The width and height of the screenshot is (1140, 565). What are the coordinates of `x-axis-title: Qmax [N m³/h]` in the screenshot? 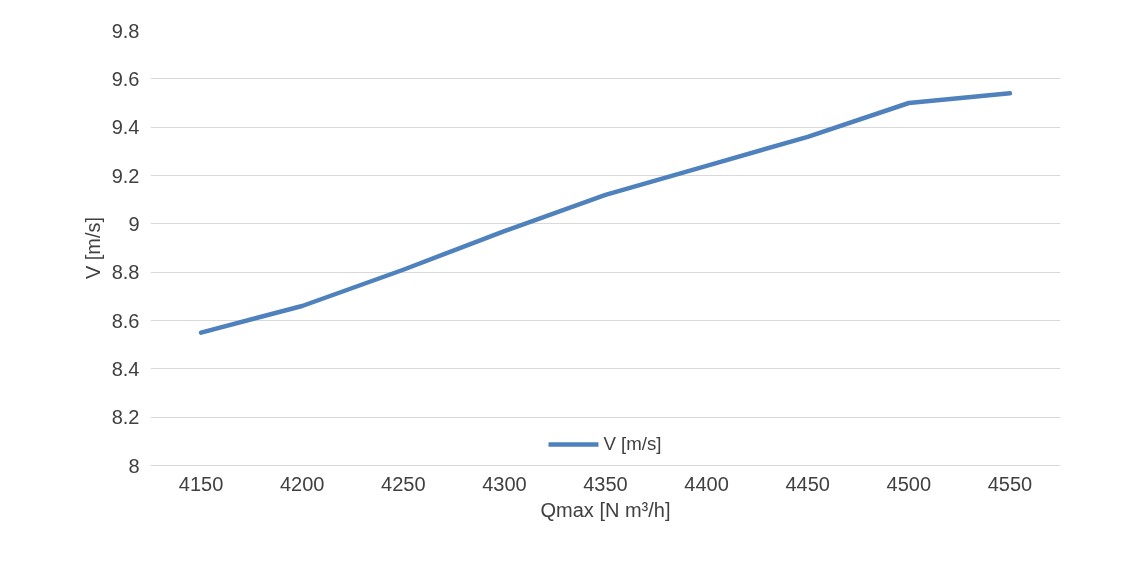 It's located at (605, 509).